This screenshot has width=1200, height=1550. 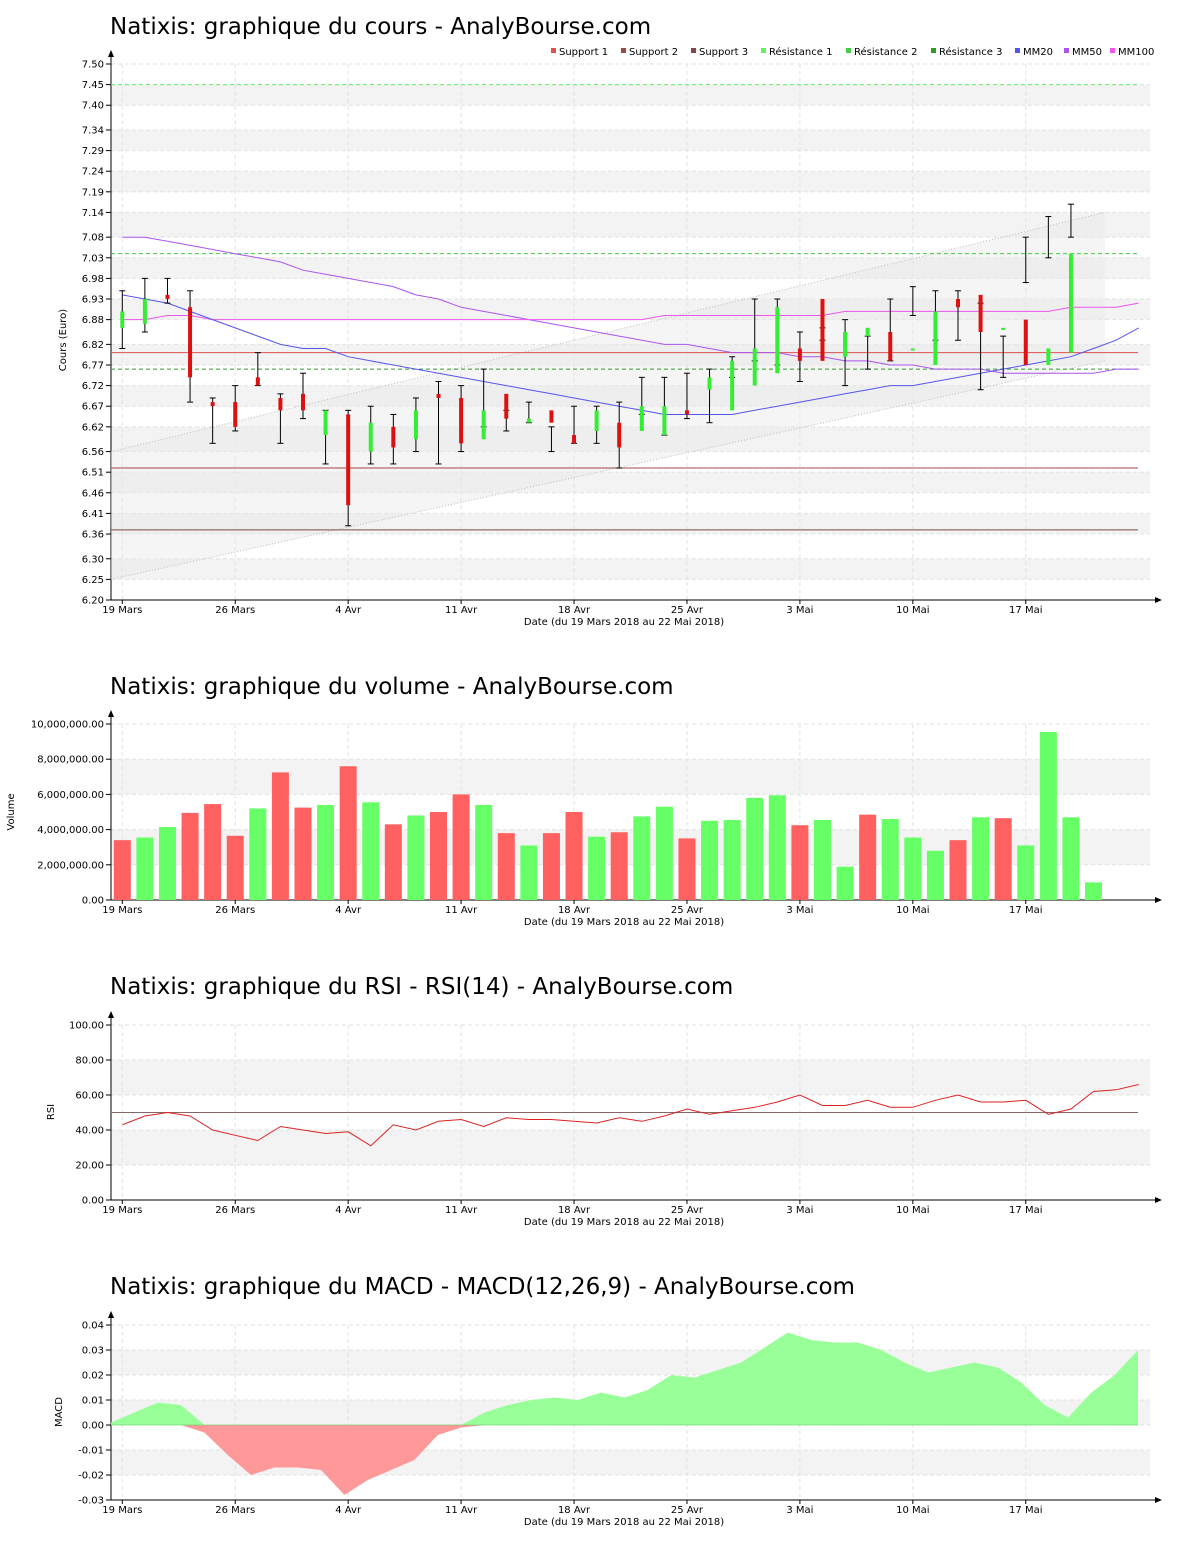 What do you see at coordinates (93, 238) in the screenshot?
I see `price-y-tick-label: 7.08` at bounding box center [93, 238].